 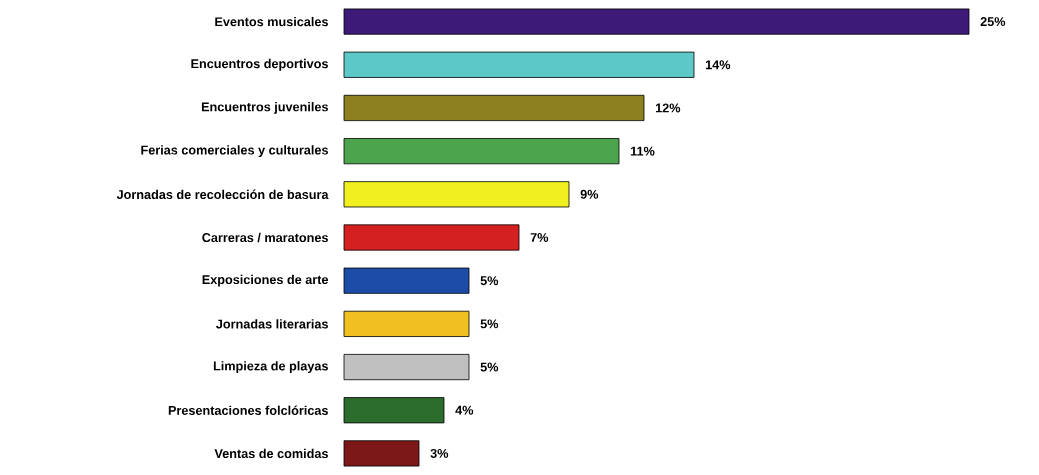 What do you see at coordinates (234, 151) in the screenshot?
I see `y-tick-label: Ferias comerciales y culturales` at bounding box center [234, 151].